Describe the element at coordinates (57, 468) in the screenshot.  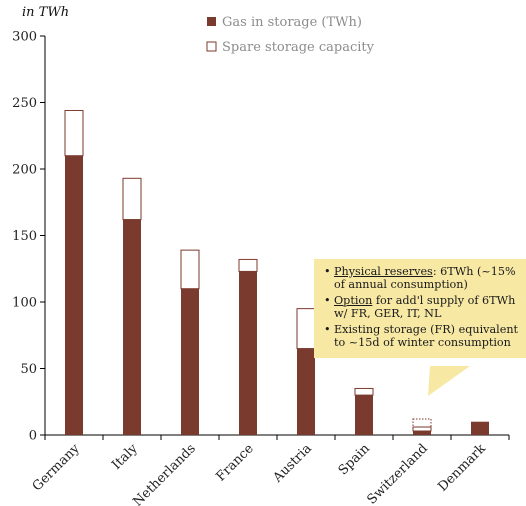
I see `x-tick-label-germany: Germany` at that location.